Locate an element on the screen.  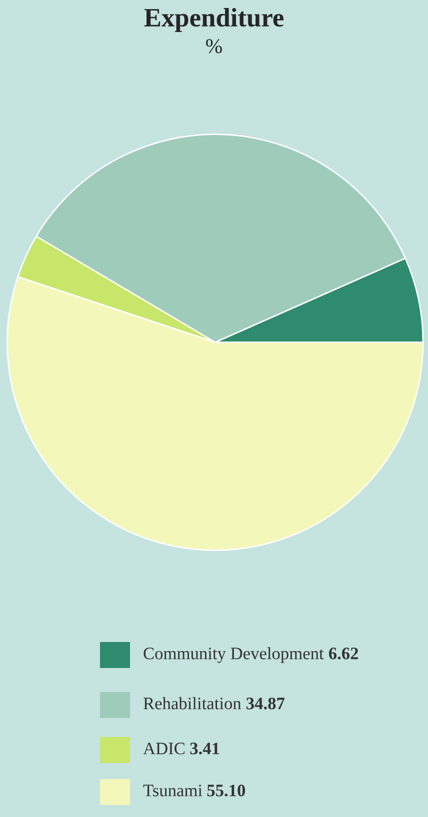
data-label: 55.10 is located at coordinates (226, 790).